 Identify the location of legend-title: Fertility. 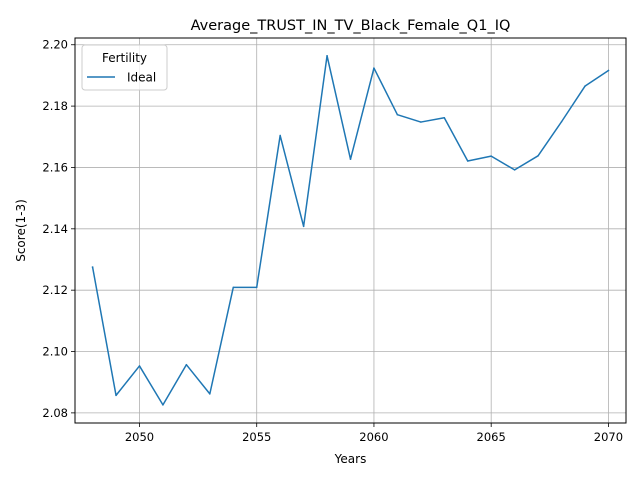
(124, 58).